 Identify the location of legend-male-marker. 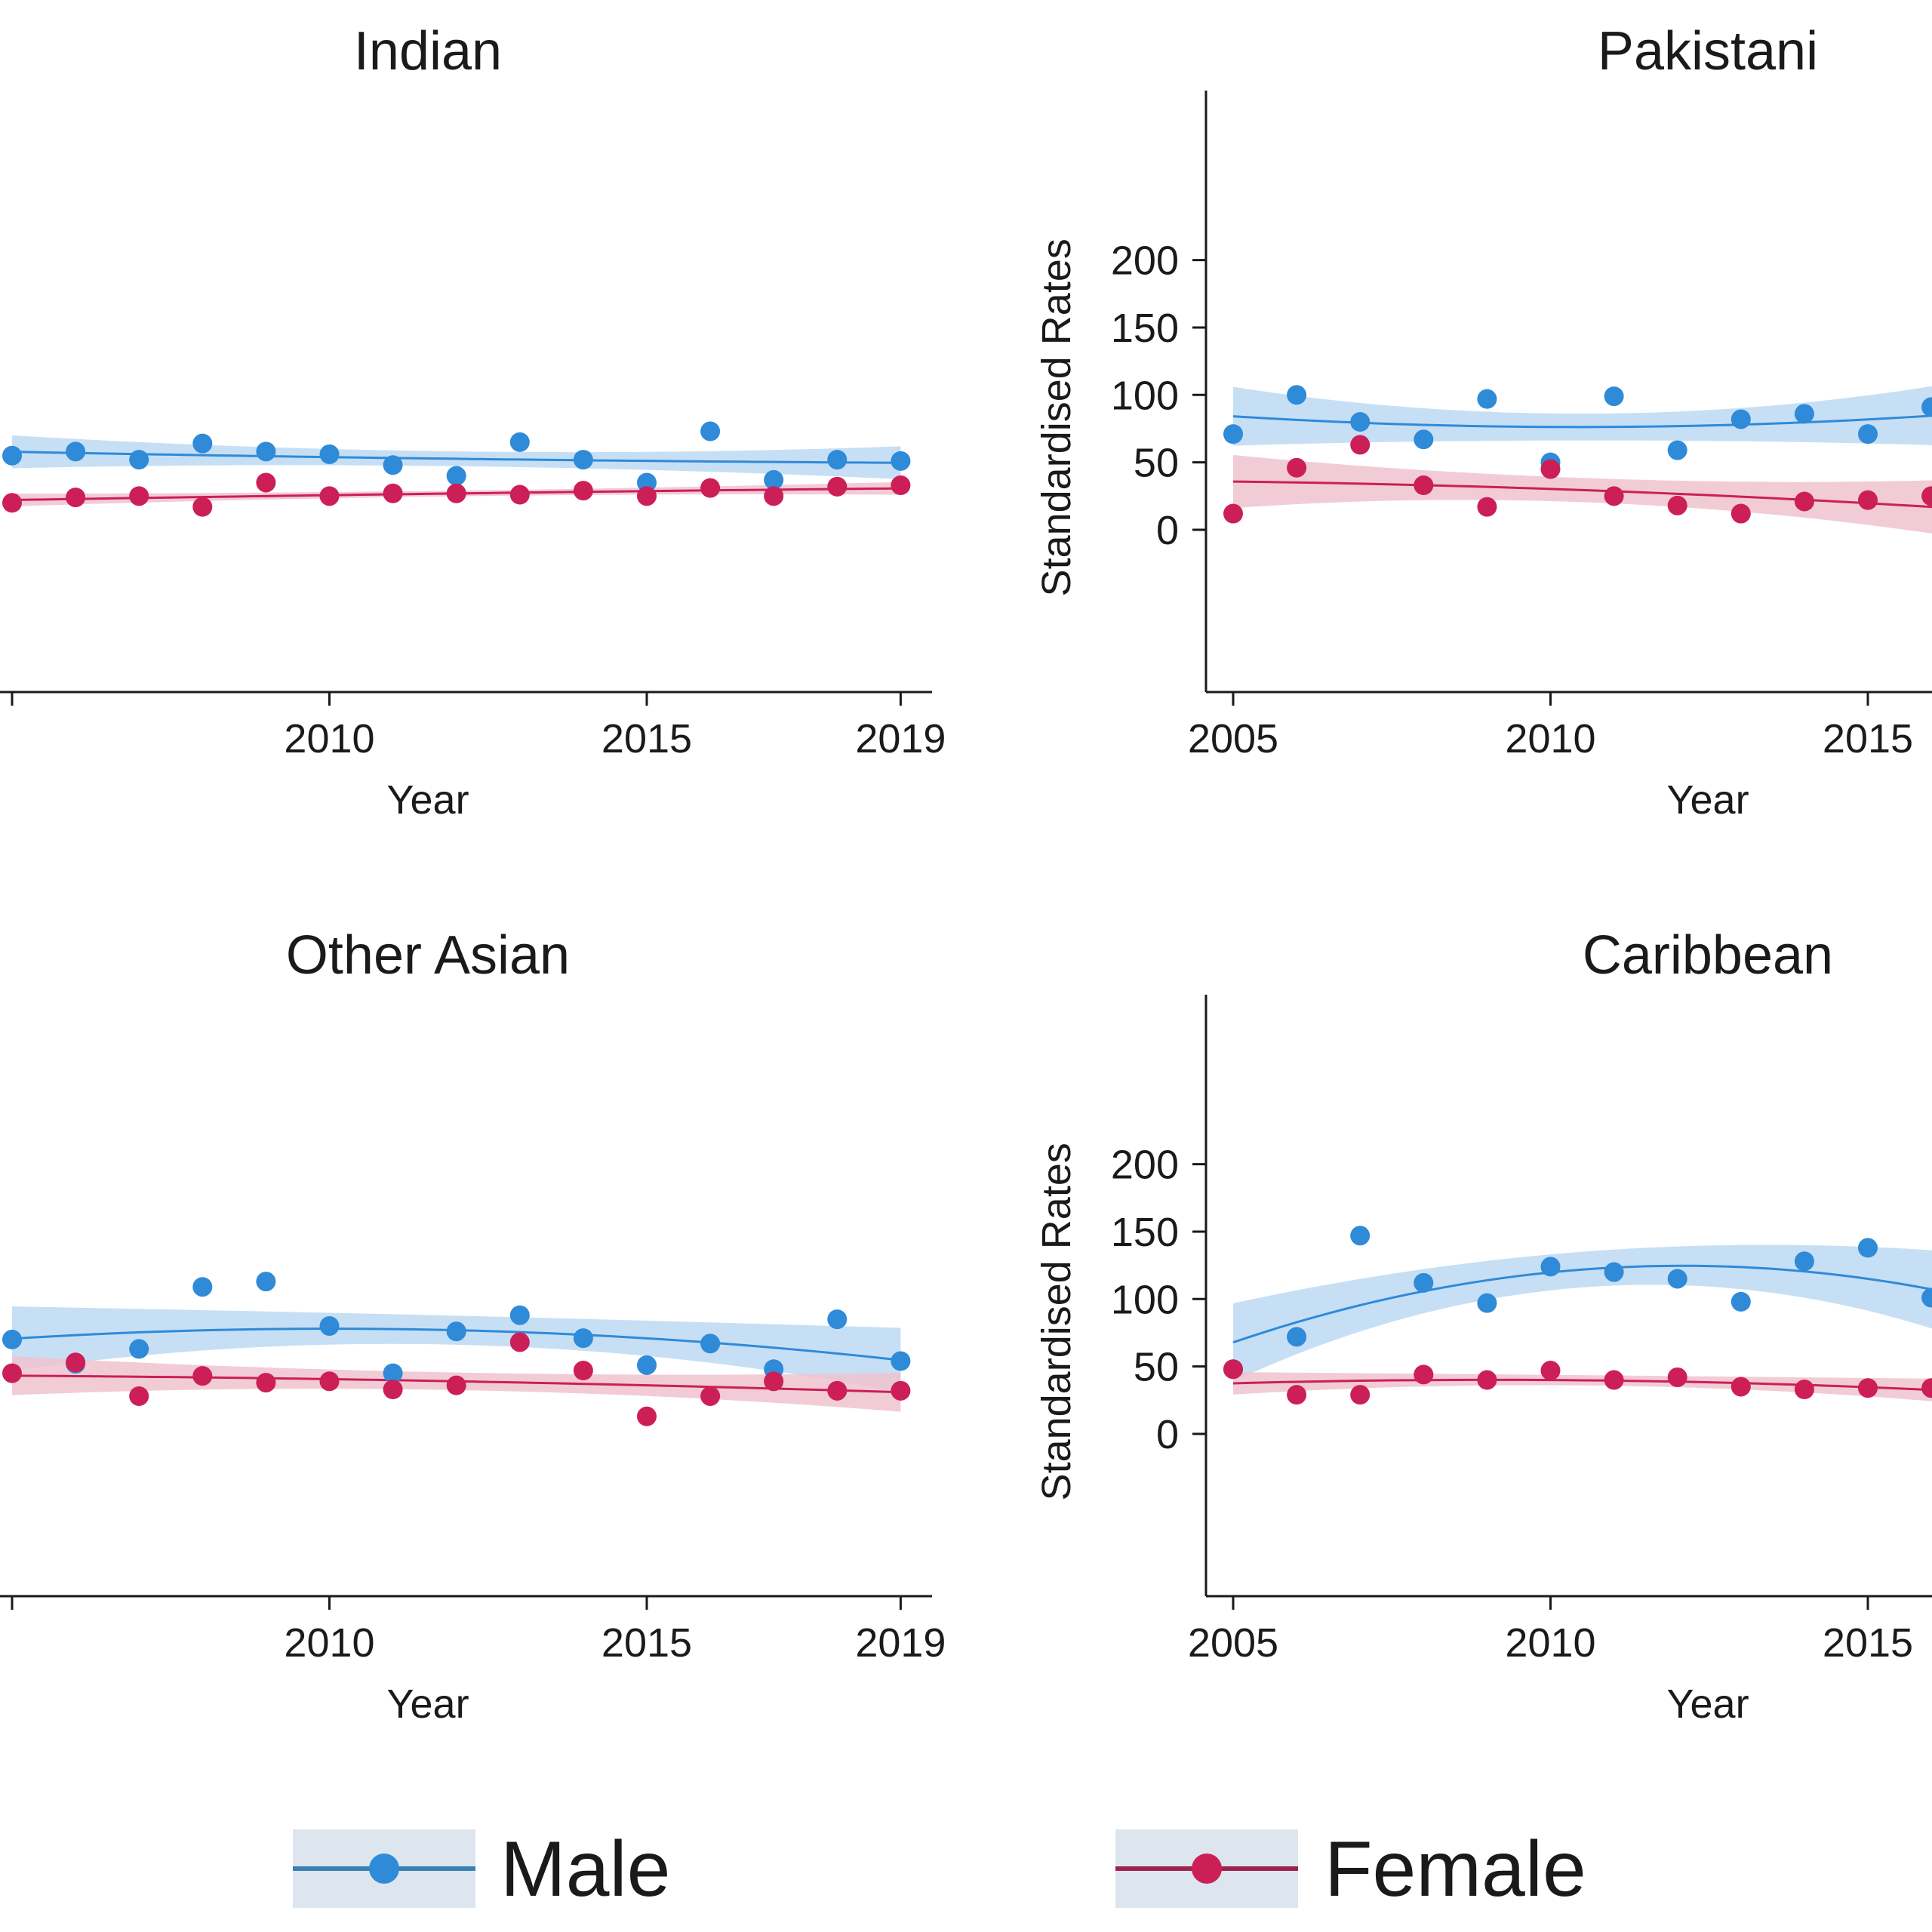
(384, 1869).